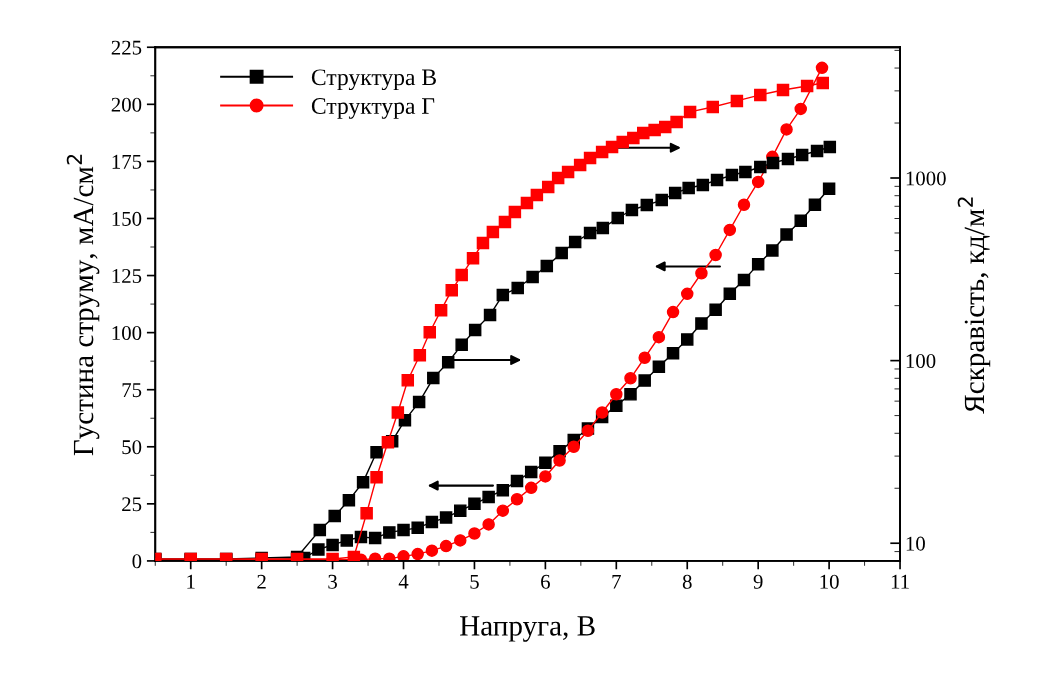  What do you see at coordinates (126, 47) in the screenshot?
I see `y-tick-label: 225` at bounding box center [126, 47].